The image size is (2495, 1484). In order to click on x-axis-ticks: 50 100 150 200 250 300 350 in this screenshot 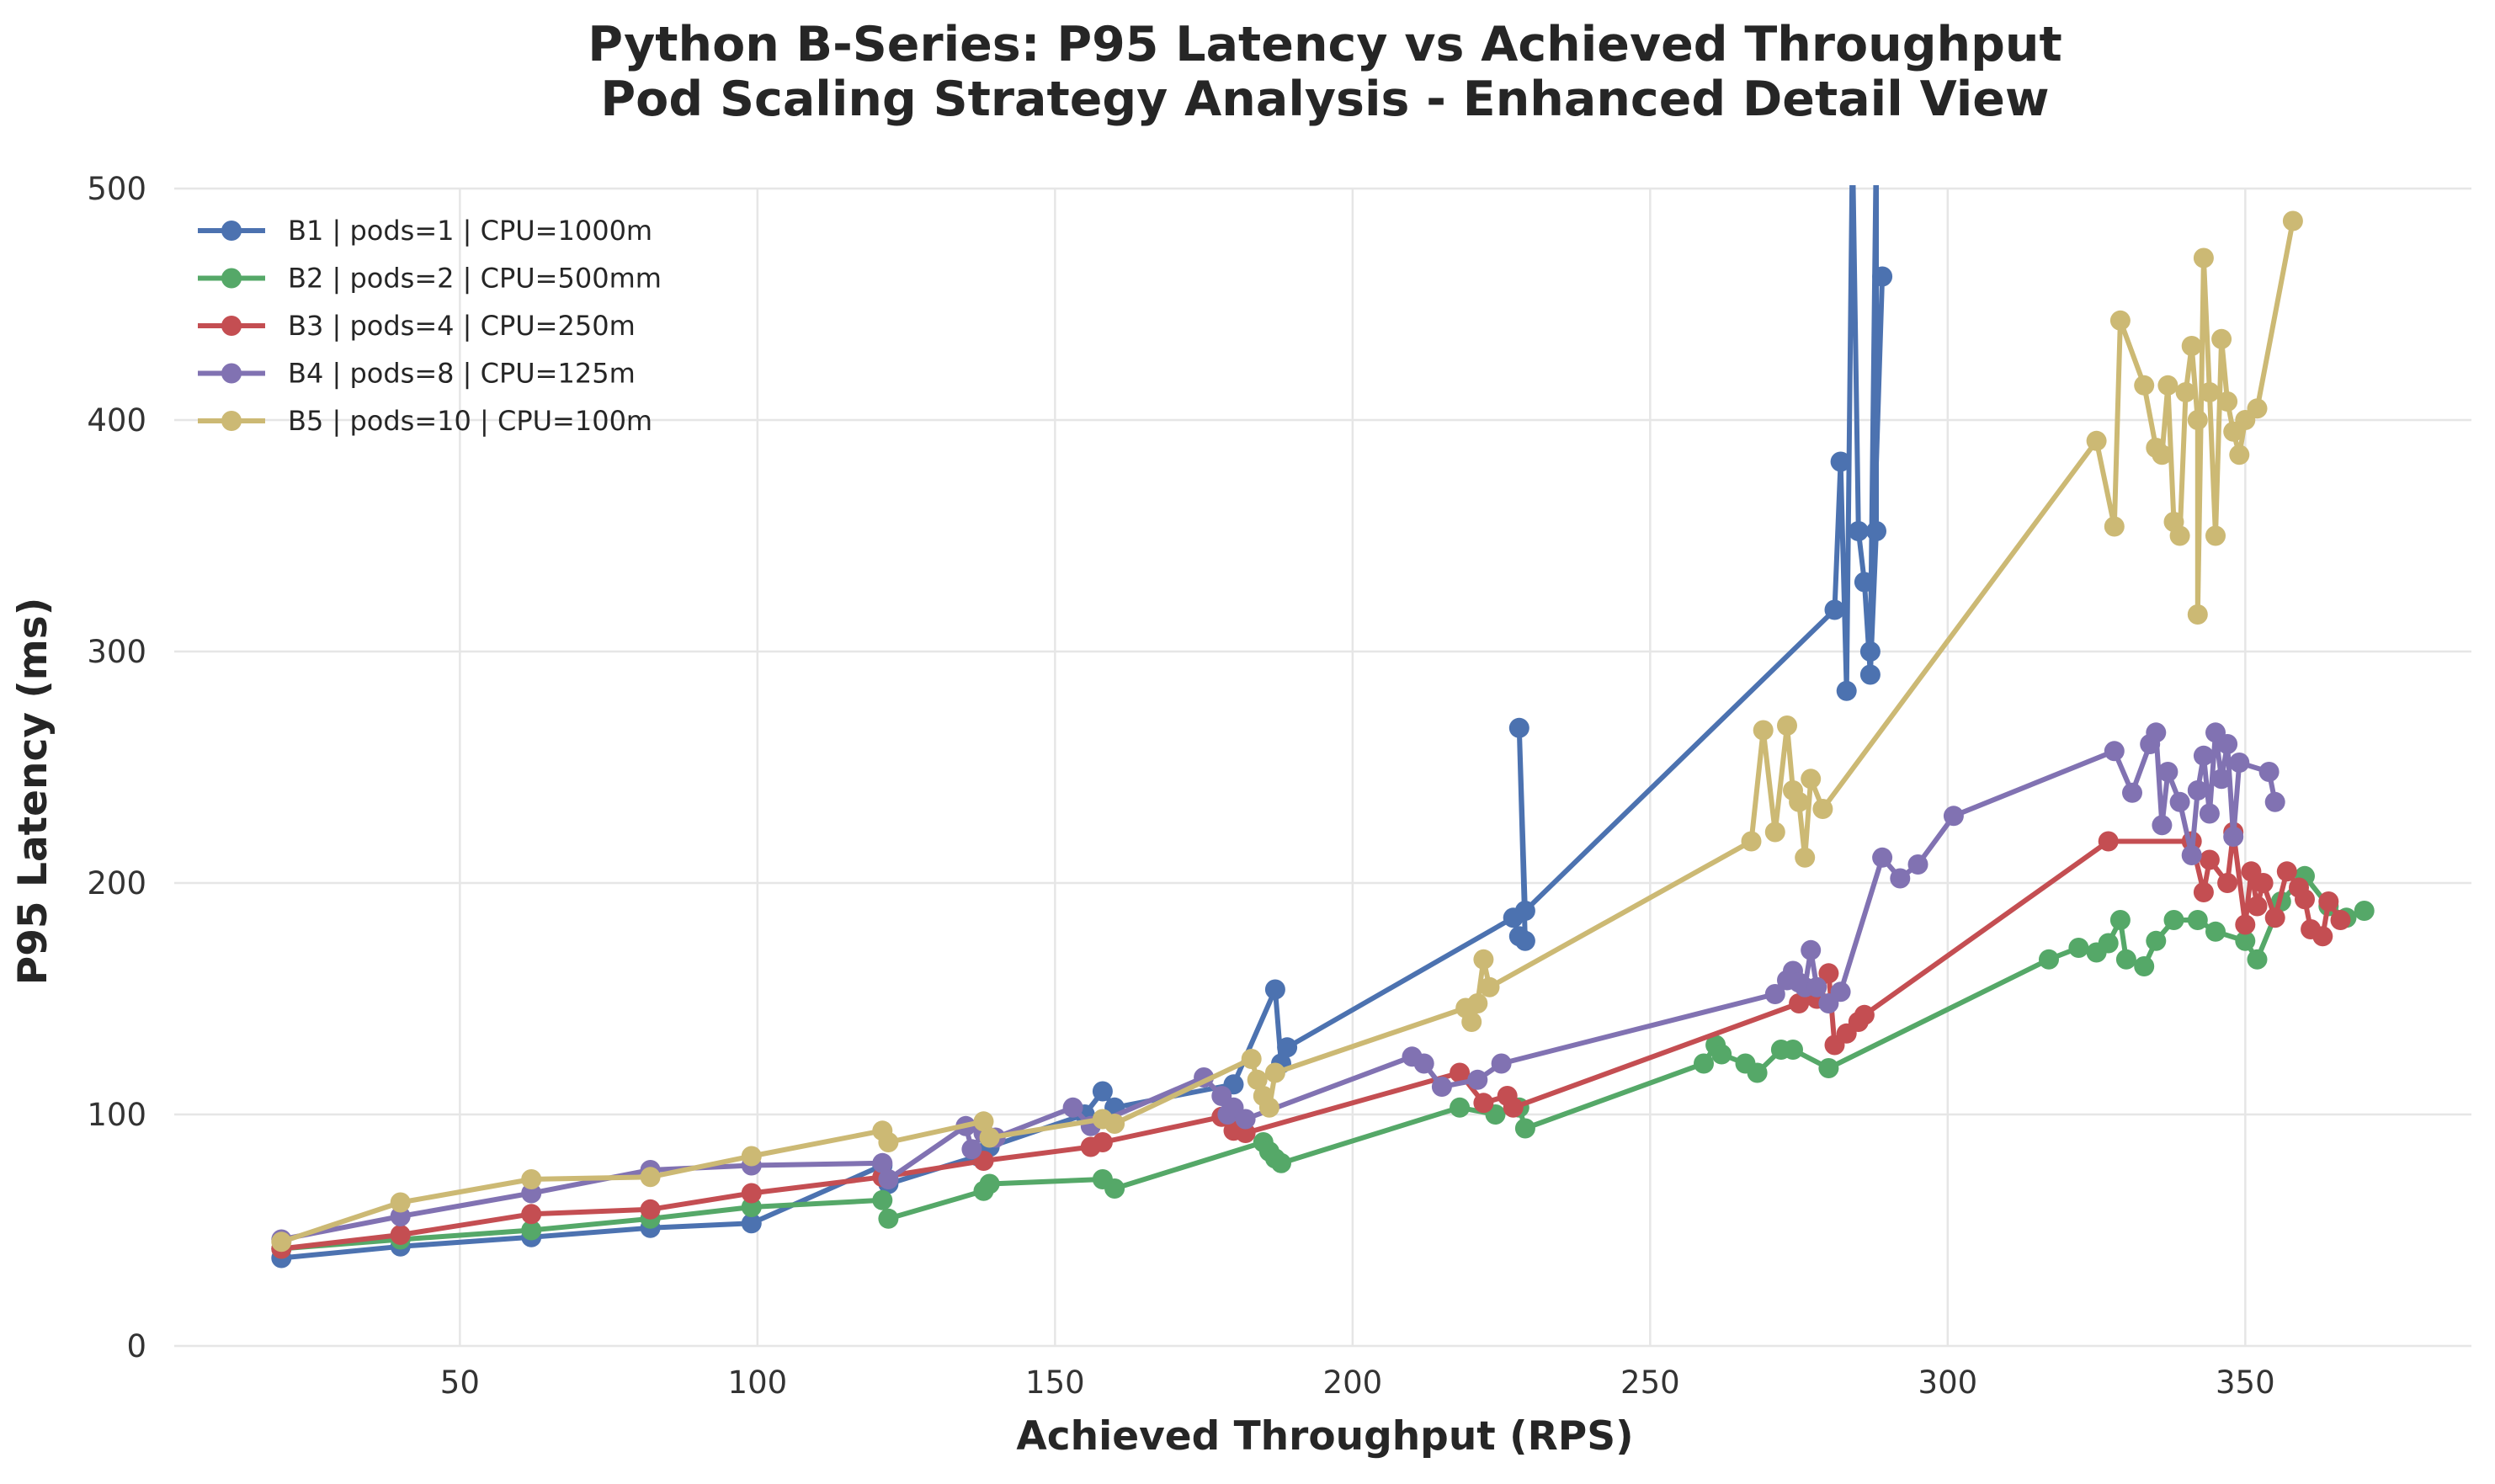, I will do `click(1357, 1382)`.